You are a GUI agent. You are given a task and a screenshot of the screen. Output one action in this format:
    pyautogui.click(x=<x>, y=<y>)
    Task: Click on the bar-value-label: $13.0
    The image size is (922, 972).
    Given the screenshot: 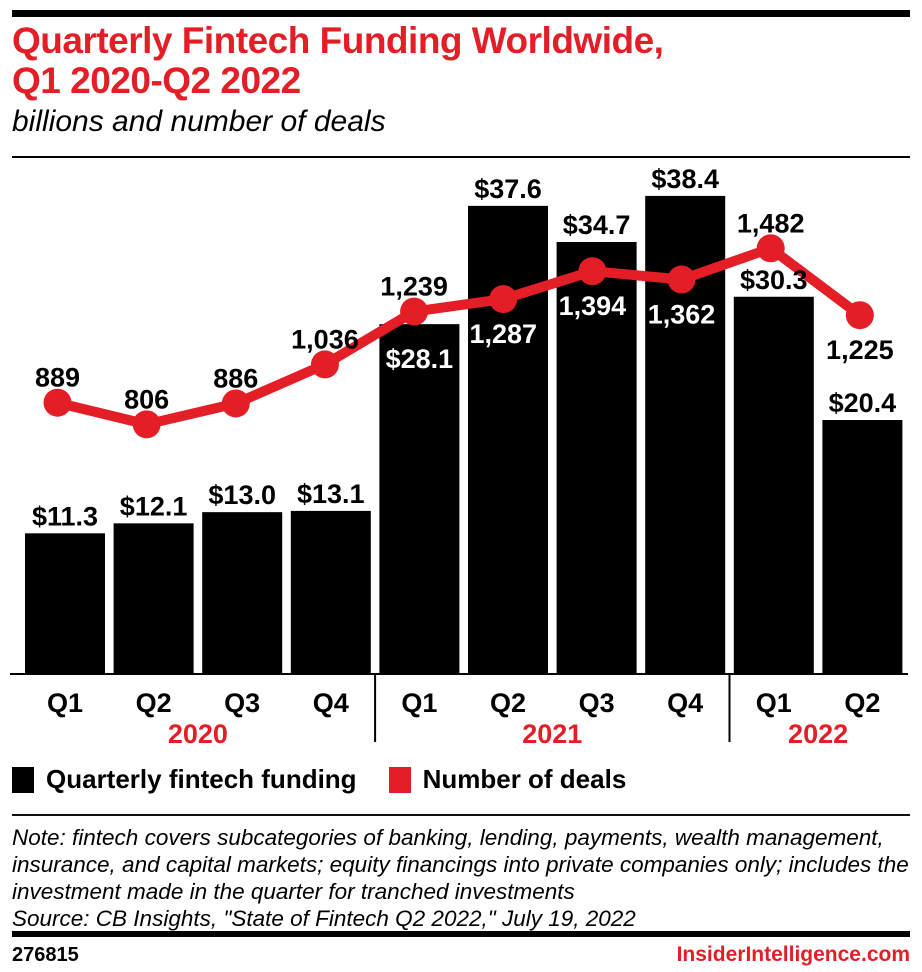 What is the action you would take?
    pyautogui.click(x=242, y=495)
    